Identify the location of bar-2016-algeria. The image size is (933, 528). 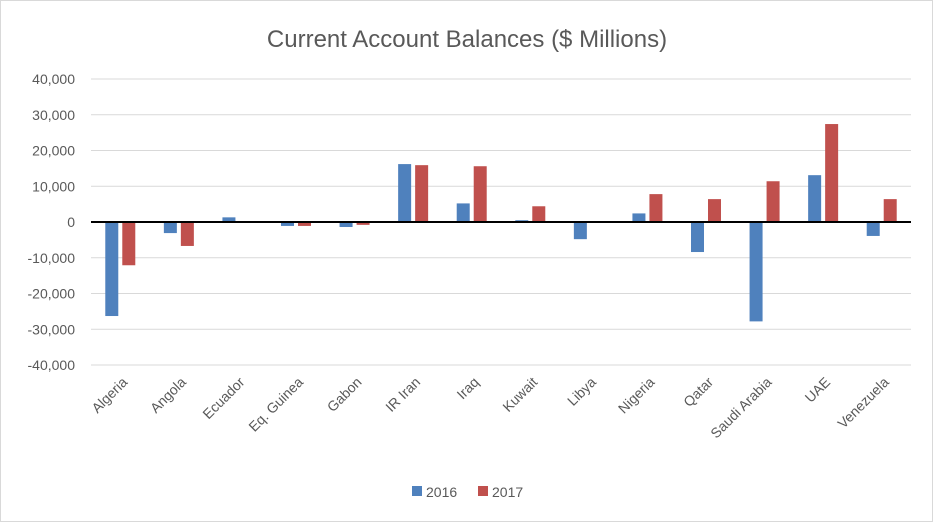
(112, 269).